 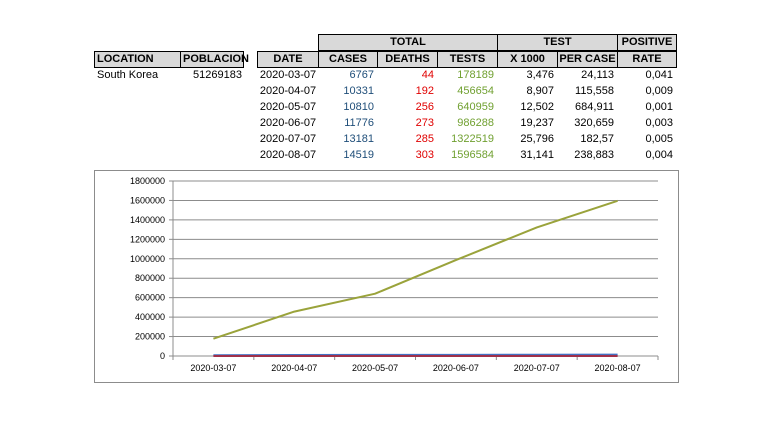 What do you see at coordinates (475, 75) in the screenshot?
I see `cell-tests: 178189` at bounding box center [475, 75].